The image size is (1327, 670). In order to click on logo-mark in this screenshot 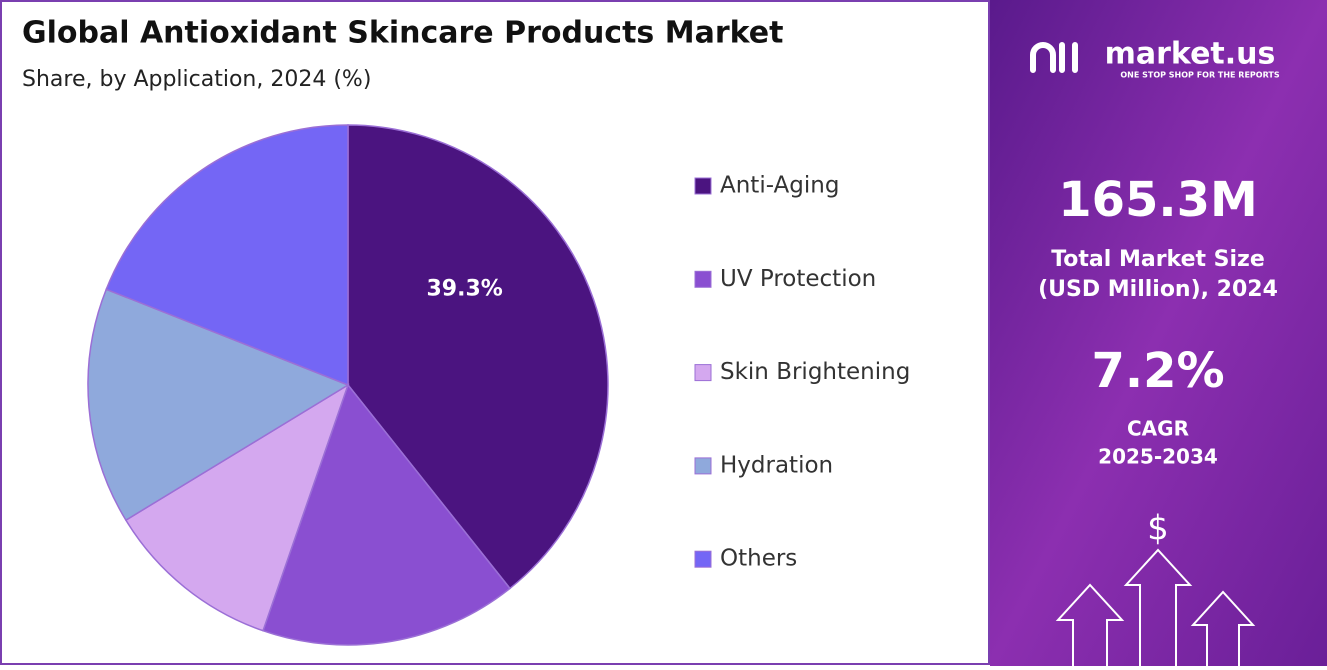, I will do `click(1054, 57)`.